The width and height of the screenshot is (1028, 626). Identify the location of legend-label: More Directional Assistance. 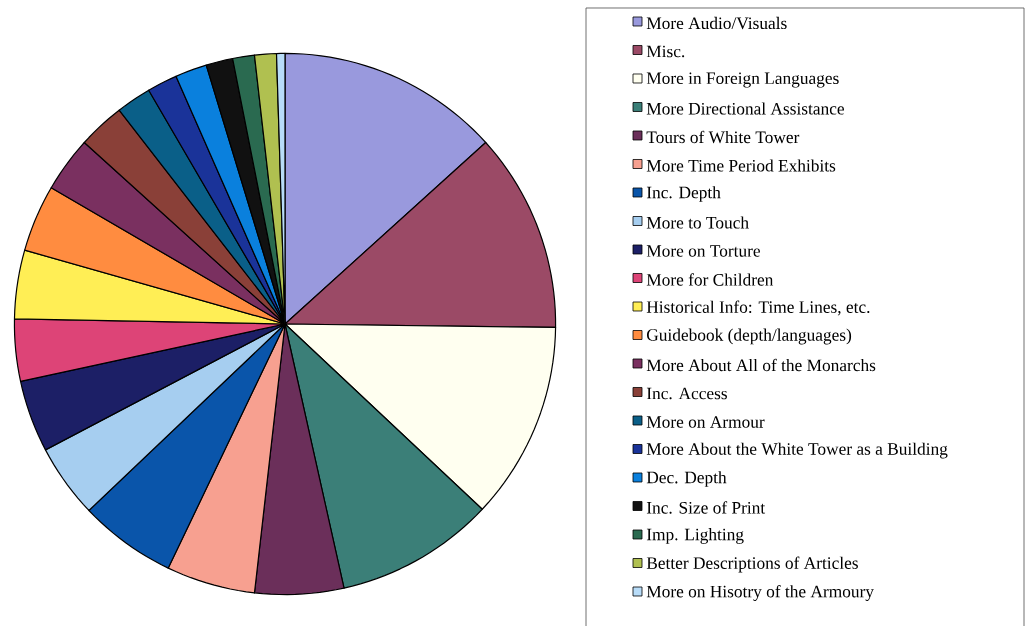
(745, 108).